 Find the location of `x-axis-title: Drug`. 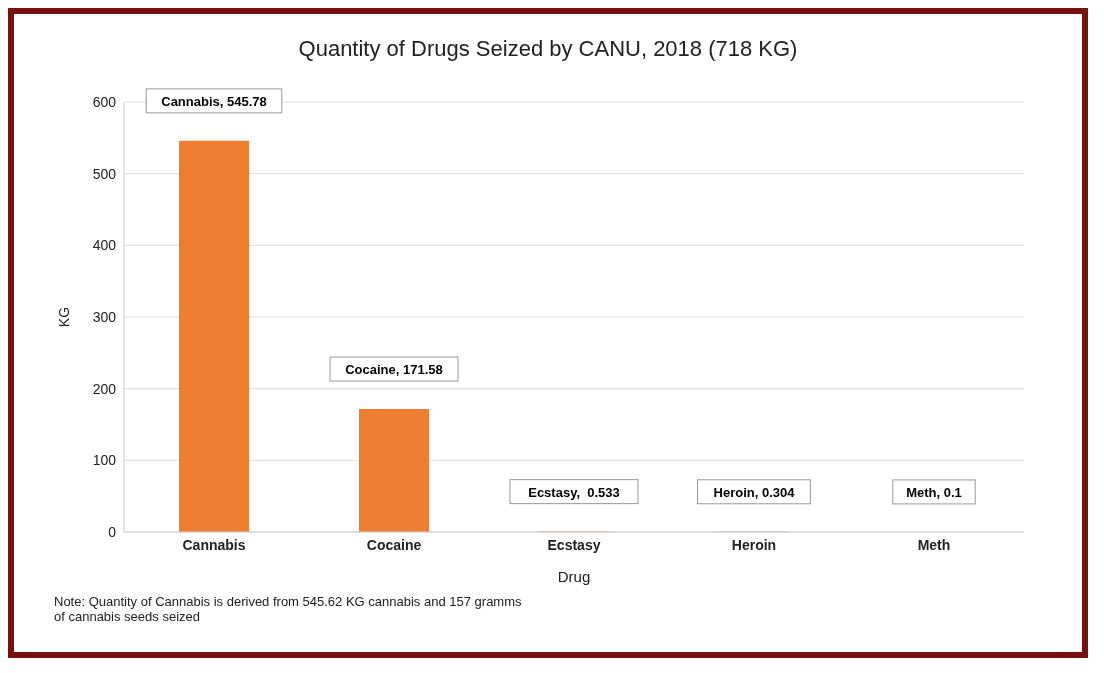

x-axis-title: Drug is located at coordinates (574, 576).